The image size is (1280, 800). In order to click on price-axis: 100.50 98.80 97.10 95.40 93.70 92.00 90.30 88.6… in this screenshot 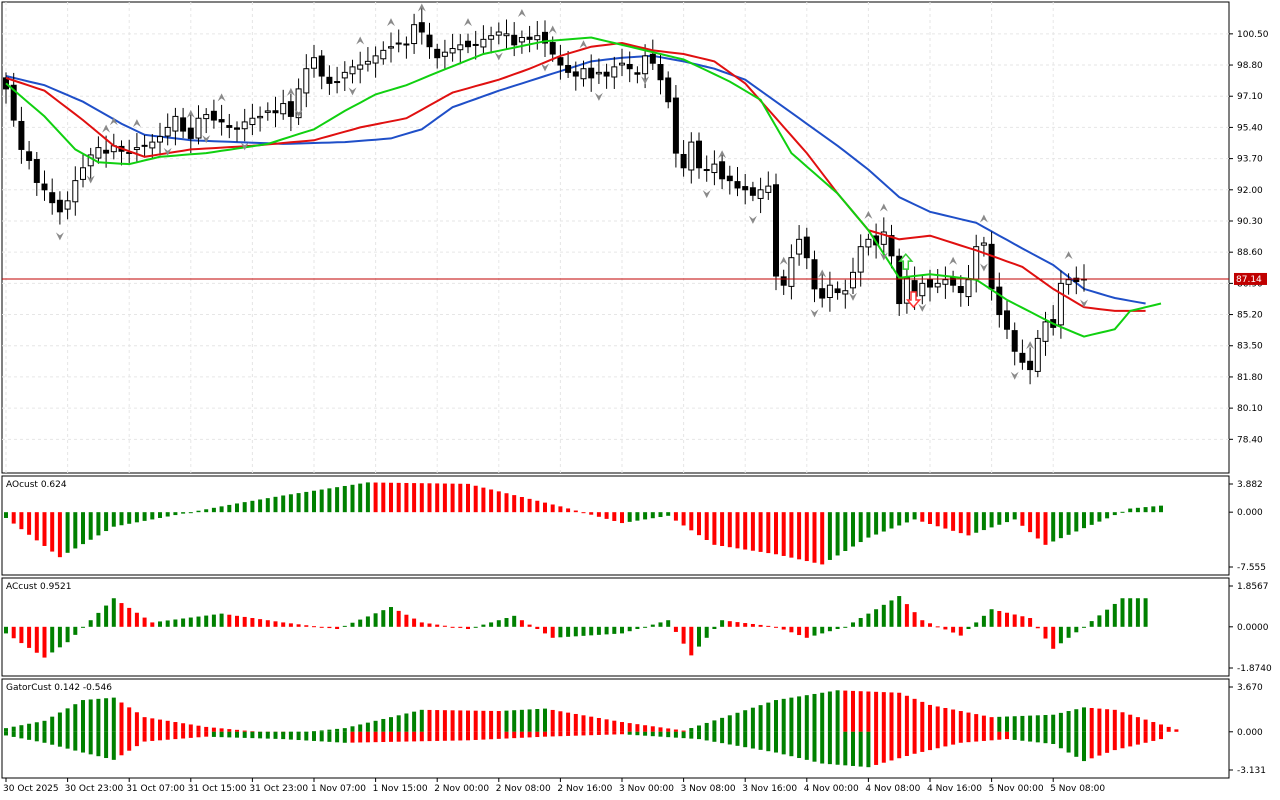, I will do `click(1249, 237)`.